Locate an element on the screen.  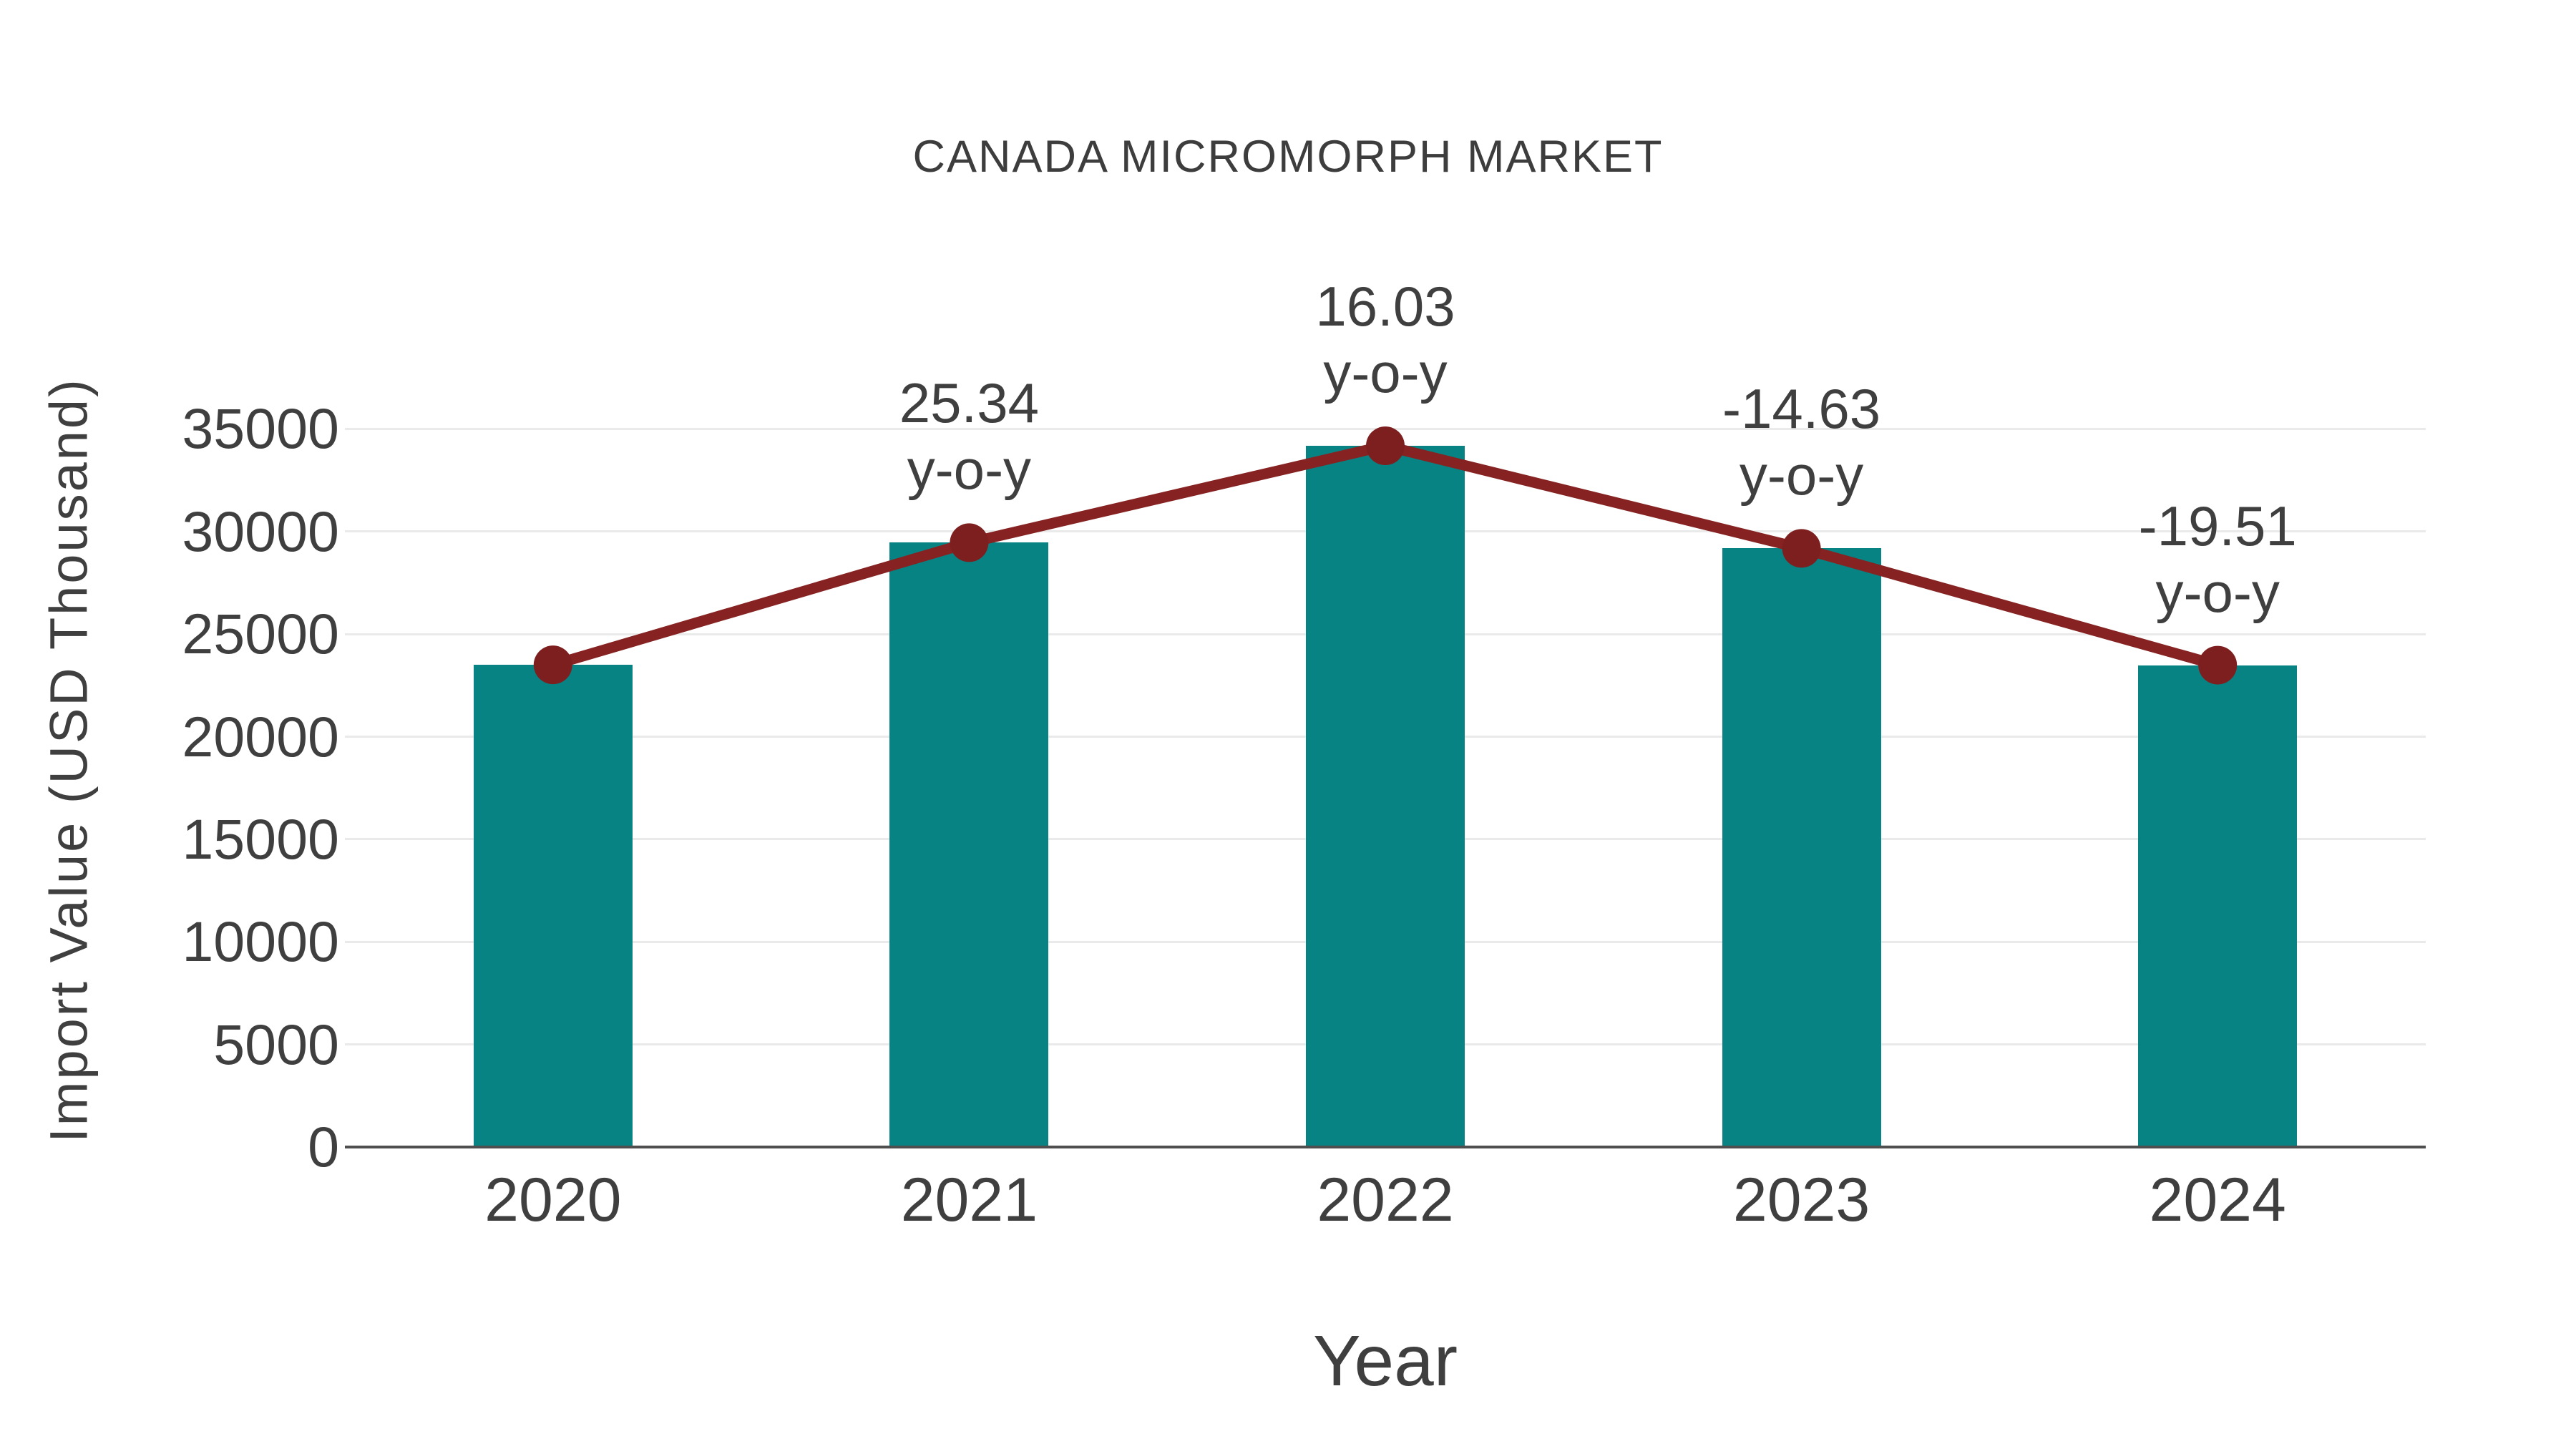
x-tick-label-2023: 2023 is located at coordinates (1801, 1200).